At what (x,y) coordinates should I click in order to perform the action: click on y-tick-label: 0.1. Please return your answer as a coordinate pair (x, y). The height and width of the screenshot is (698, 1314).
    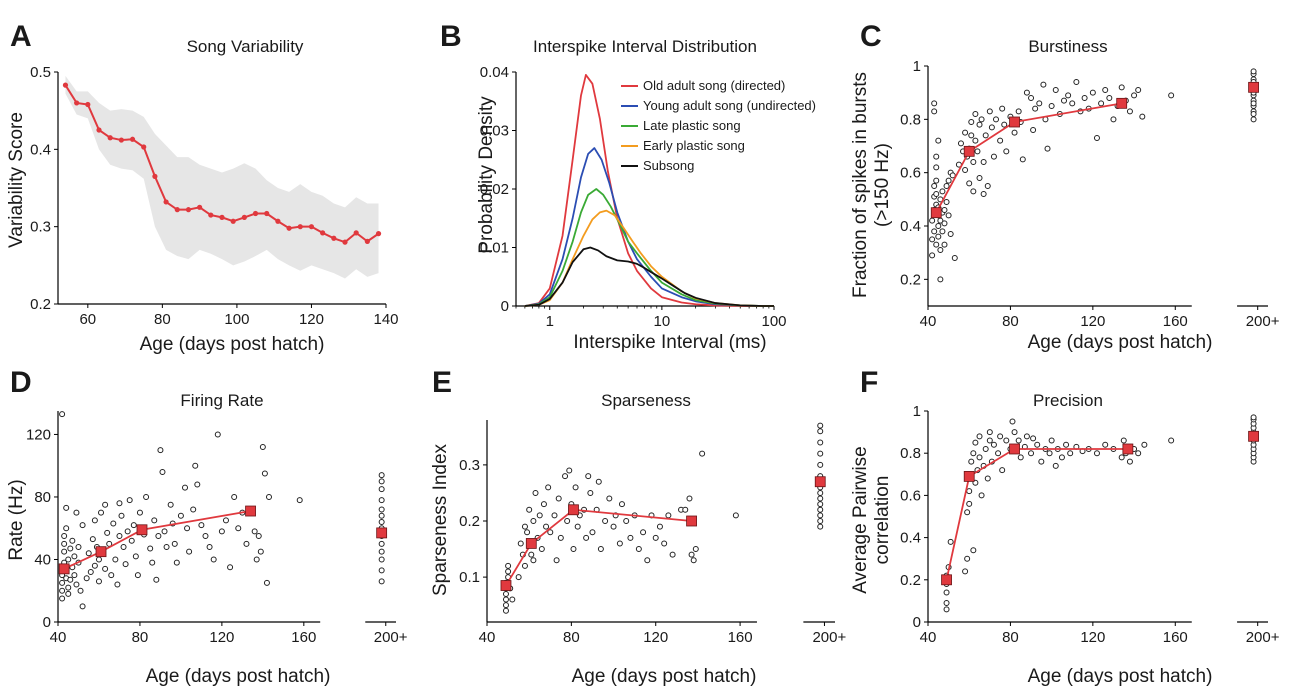
    Looking at the image, I should click on (469, 577).